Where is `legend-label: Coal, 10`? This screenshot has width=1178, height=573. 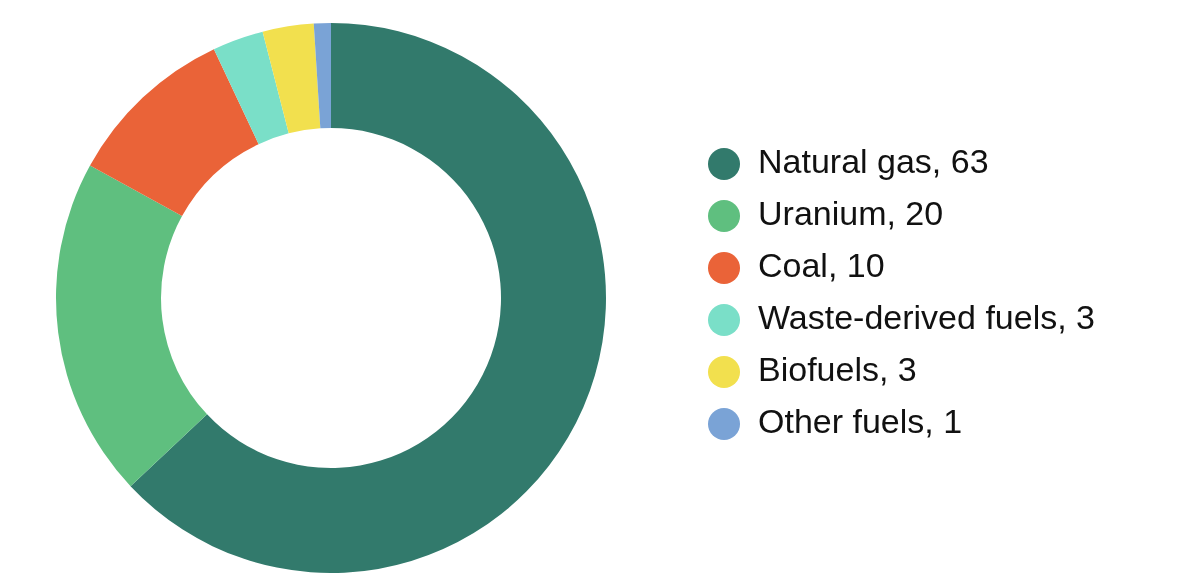
legend-label: Coal, 10 is located at coordinates (821, 264).